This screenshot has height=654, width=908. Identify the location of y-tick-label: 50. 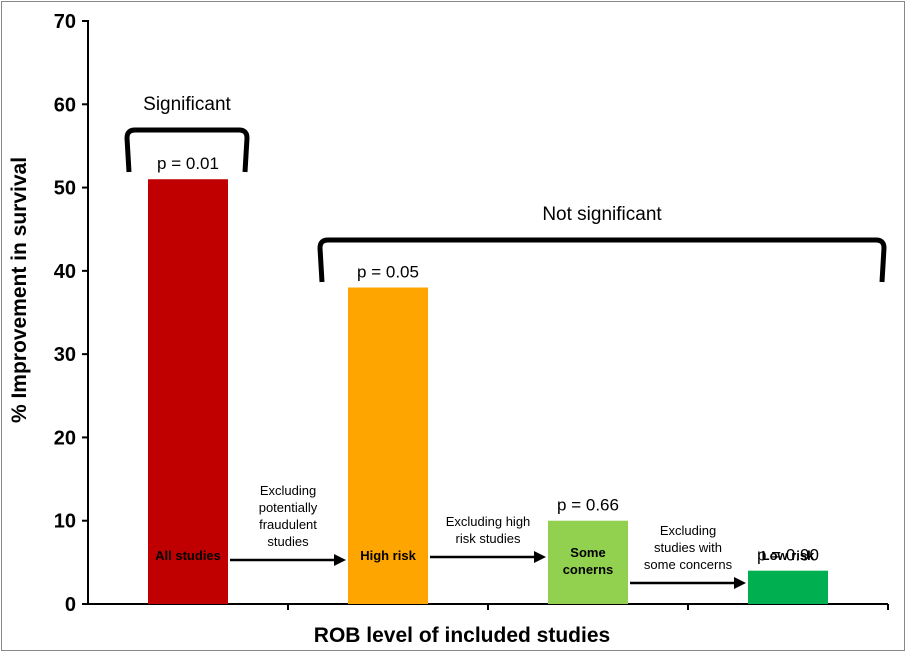
(65, 189).